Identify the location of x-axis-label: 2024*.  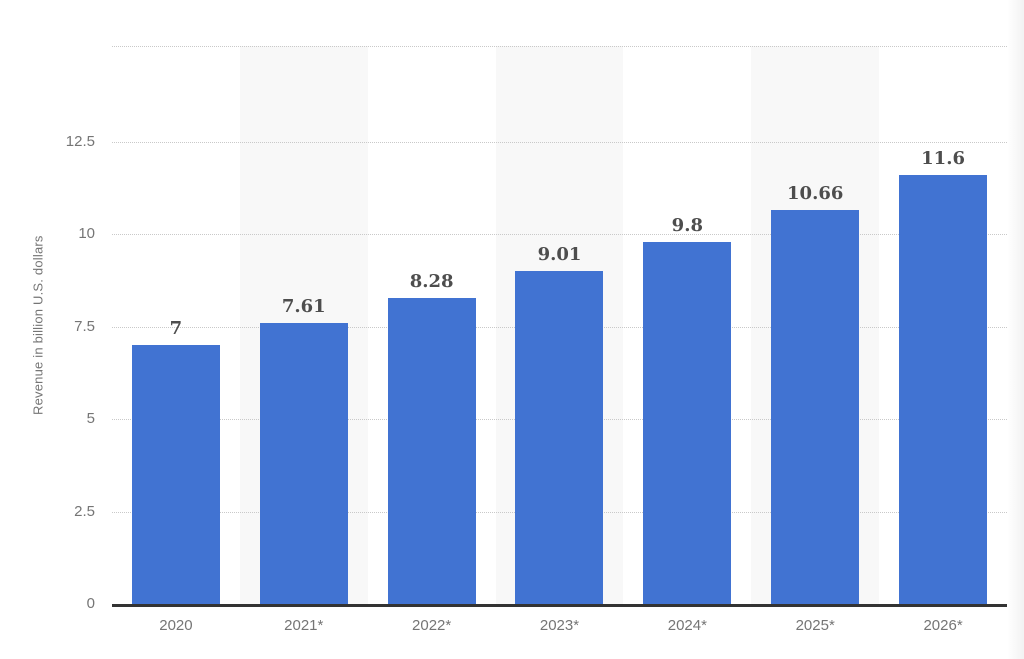
(687, 625).